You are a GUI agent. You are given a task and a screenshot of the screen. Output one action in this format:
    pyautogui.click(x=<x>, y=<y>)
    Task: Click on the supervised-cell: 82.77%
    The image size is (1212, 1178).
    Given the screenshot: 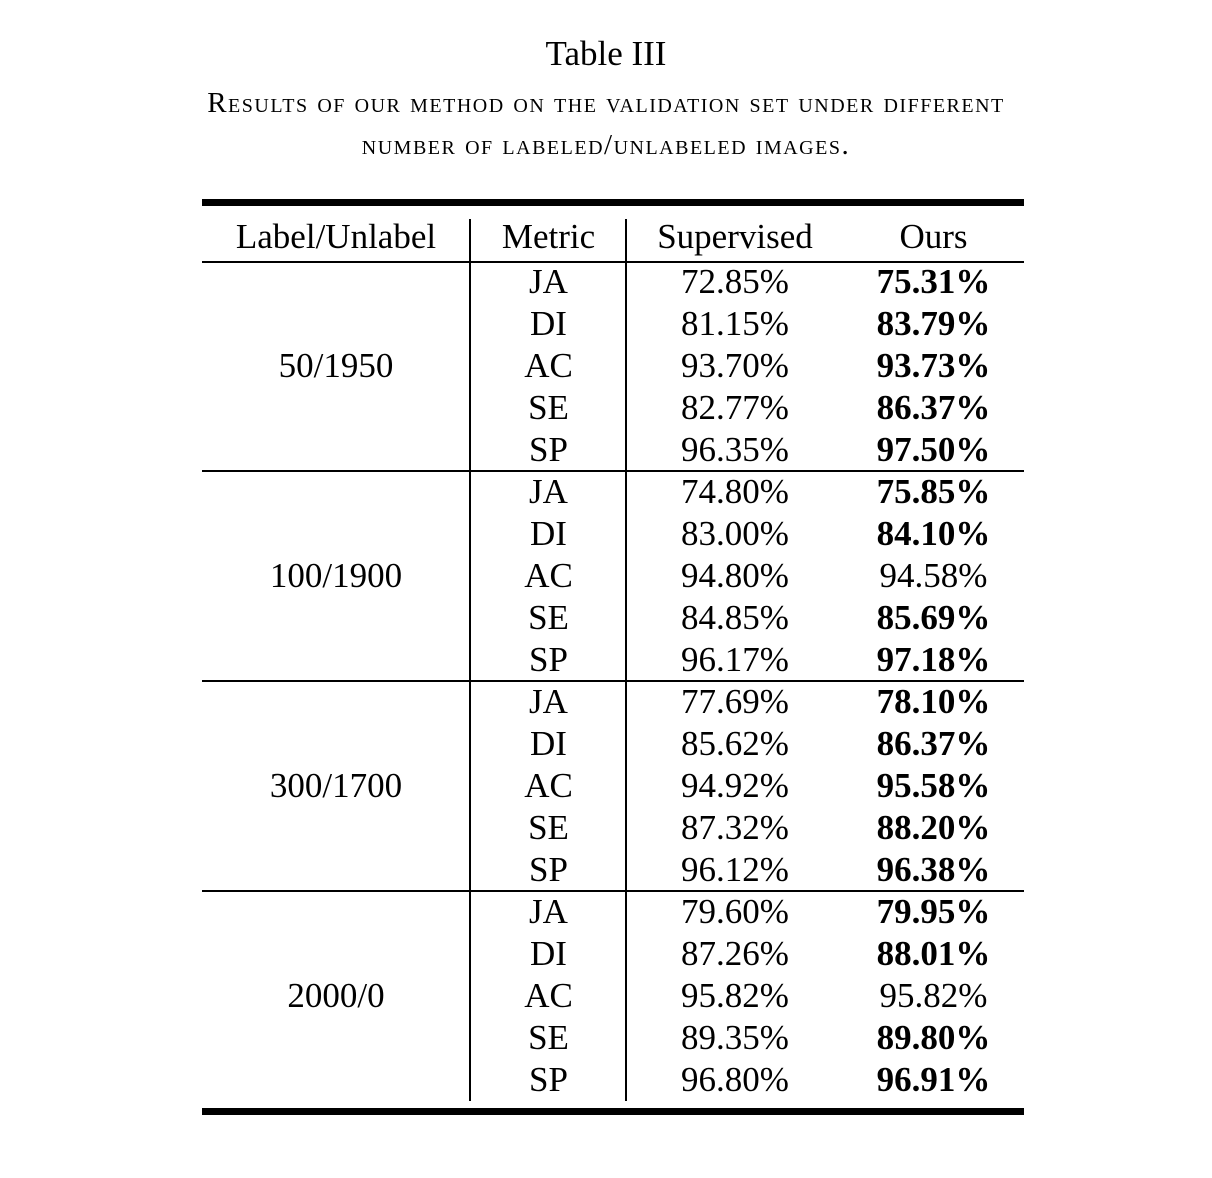 What is the action you would take?
    pyautogui.click(x=735, y=407)
    